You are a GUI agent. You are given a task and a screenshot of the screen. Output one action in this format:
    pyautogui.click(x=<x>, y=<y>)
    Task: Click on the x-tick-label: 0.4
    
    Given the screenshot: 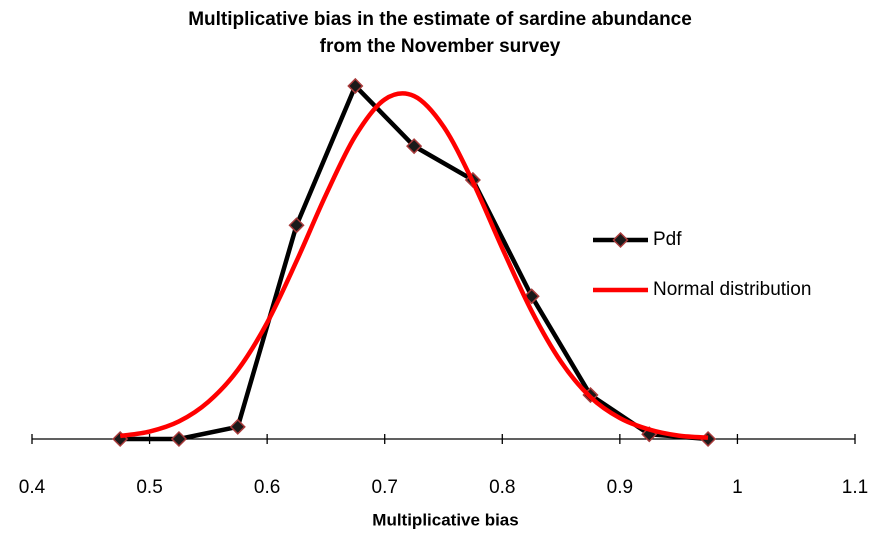 What is the action you would take?
    pyautogui.click(x=32, y=487)
    